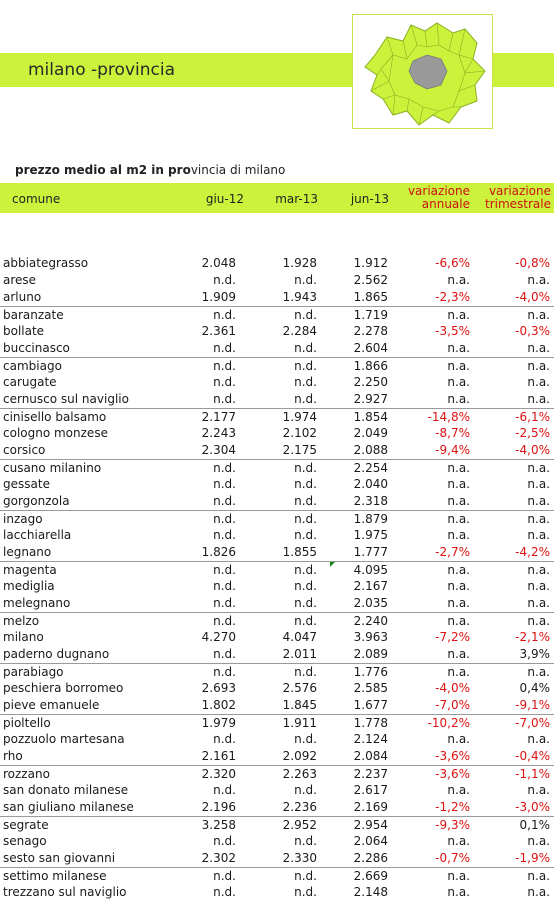 This screenshot has width=554, height=903. What do you see at coordinates (277, 756) in the screenshot?
I see `table-row: rho 2.161 2.092 2.084 -3,6% -0,4%` at bounding box center [277, 756].